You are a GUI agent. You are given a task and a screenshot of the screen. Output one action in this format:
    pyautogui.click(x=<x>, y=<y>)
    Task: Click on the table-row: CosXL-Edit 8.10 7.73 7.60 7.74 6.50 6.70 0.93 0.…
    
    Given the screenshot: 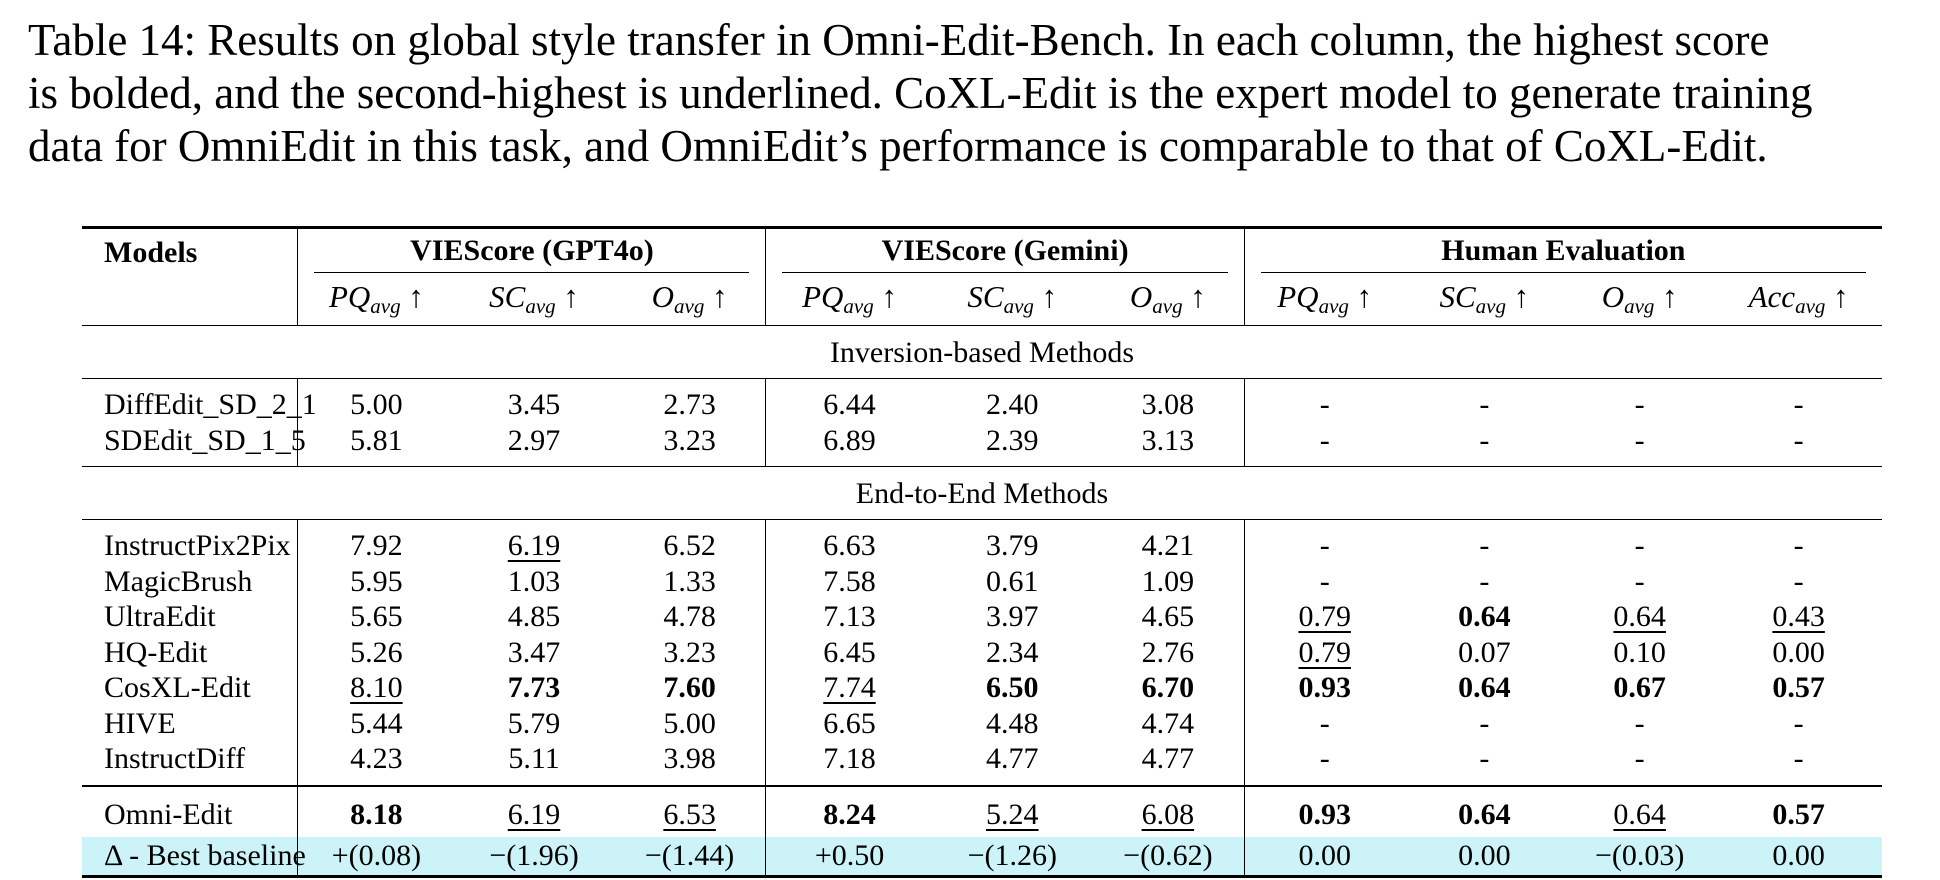 What is the action you would take?
    pyautogui.click(x=982, y=688)
    